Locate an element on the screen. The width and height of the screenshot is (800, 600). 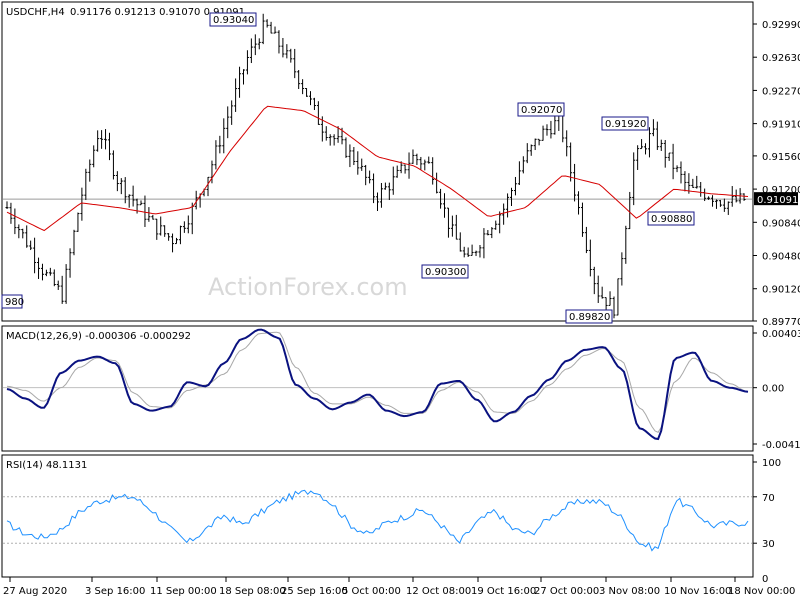
price-annotation-label: 0.90880 is located at coordinates (671, 219).